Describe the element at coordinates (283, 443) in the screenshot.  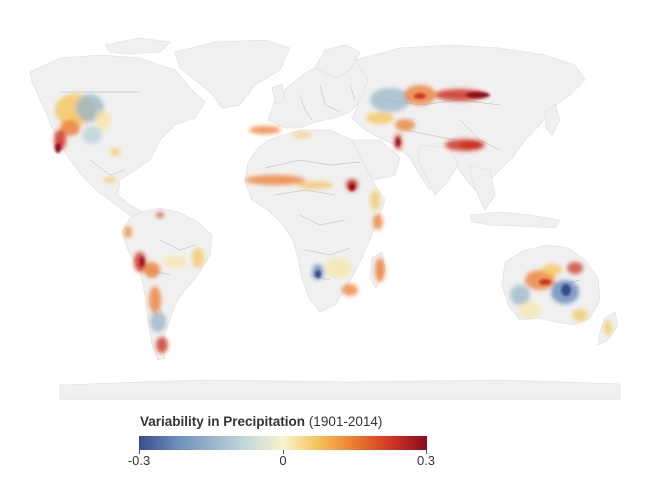
I see `legend-color-bar` at that location.